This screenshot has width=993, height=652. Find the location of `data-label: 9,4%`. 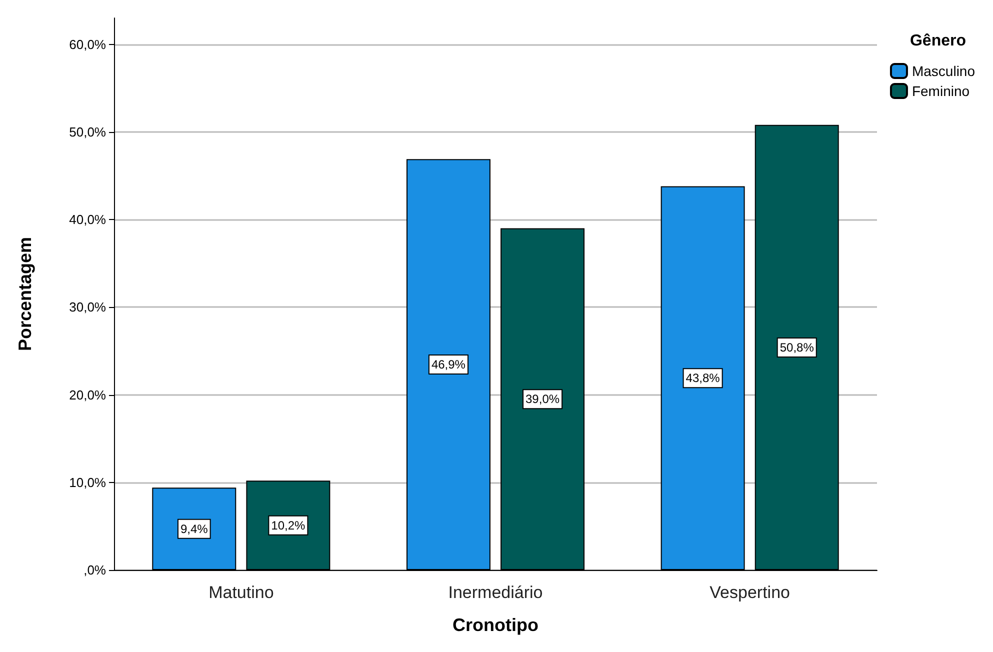

data-label: 9,4% is located at coordinates (194, 529).